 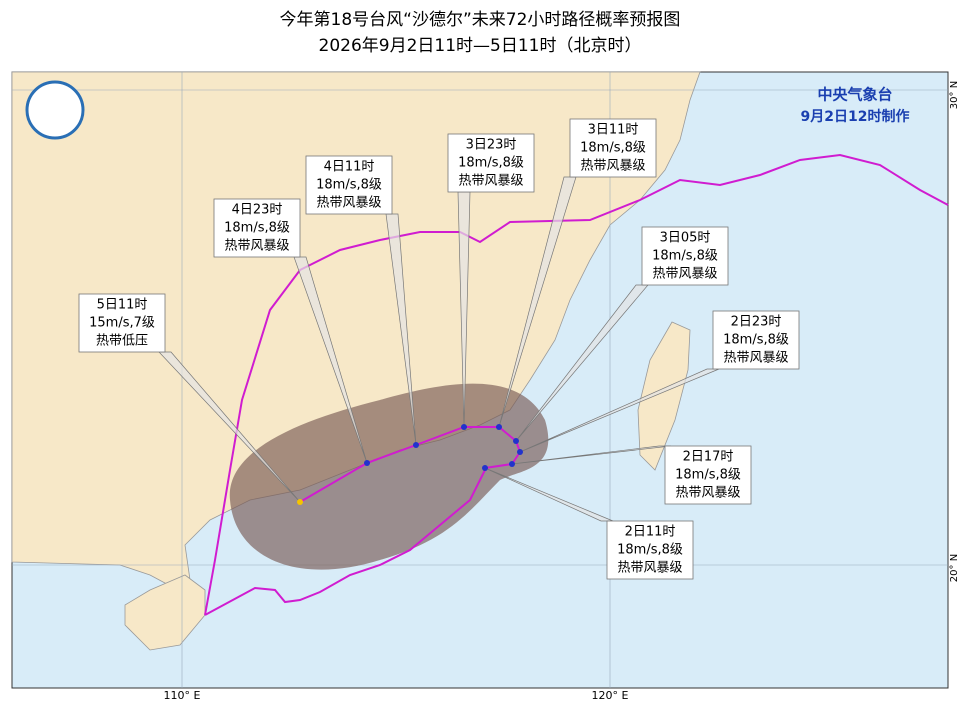 What do you see at coordinates (480, 20) in the screenshot?
I see `title: 今年第18号台风“沙德尔”未来72小时路径概率预报图` at bounding box center [480, 20].